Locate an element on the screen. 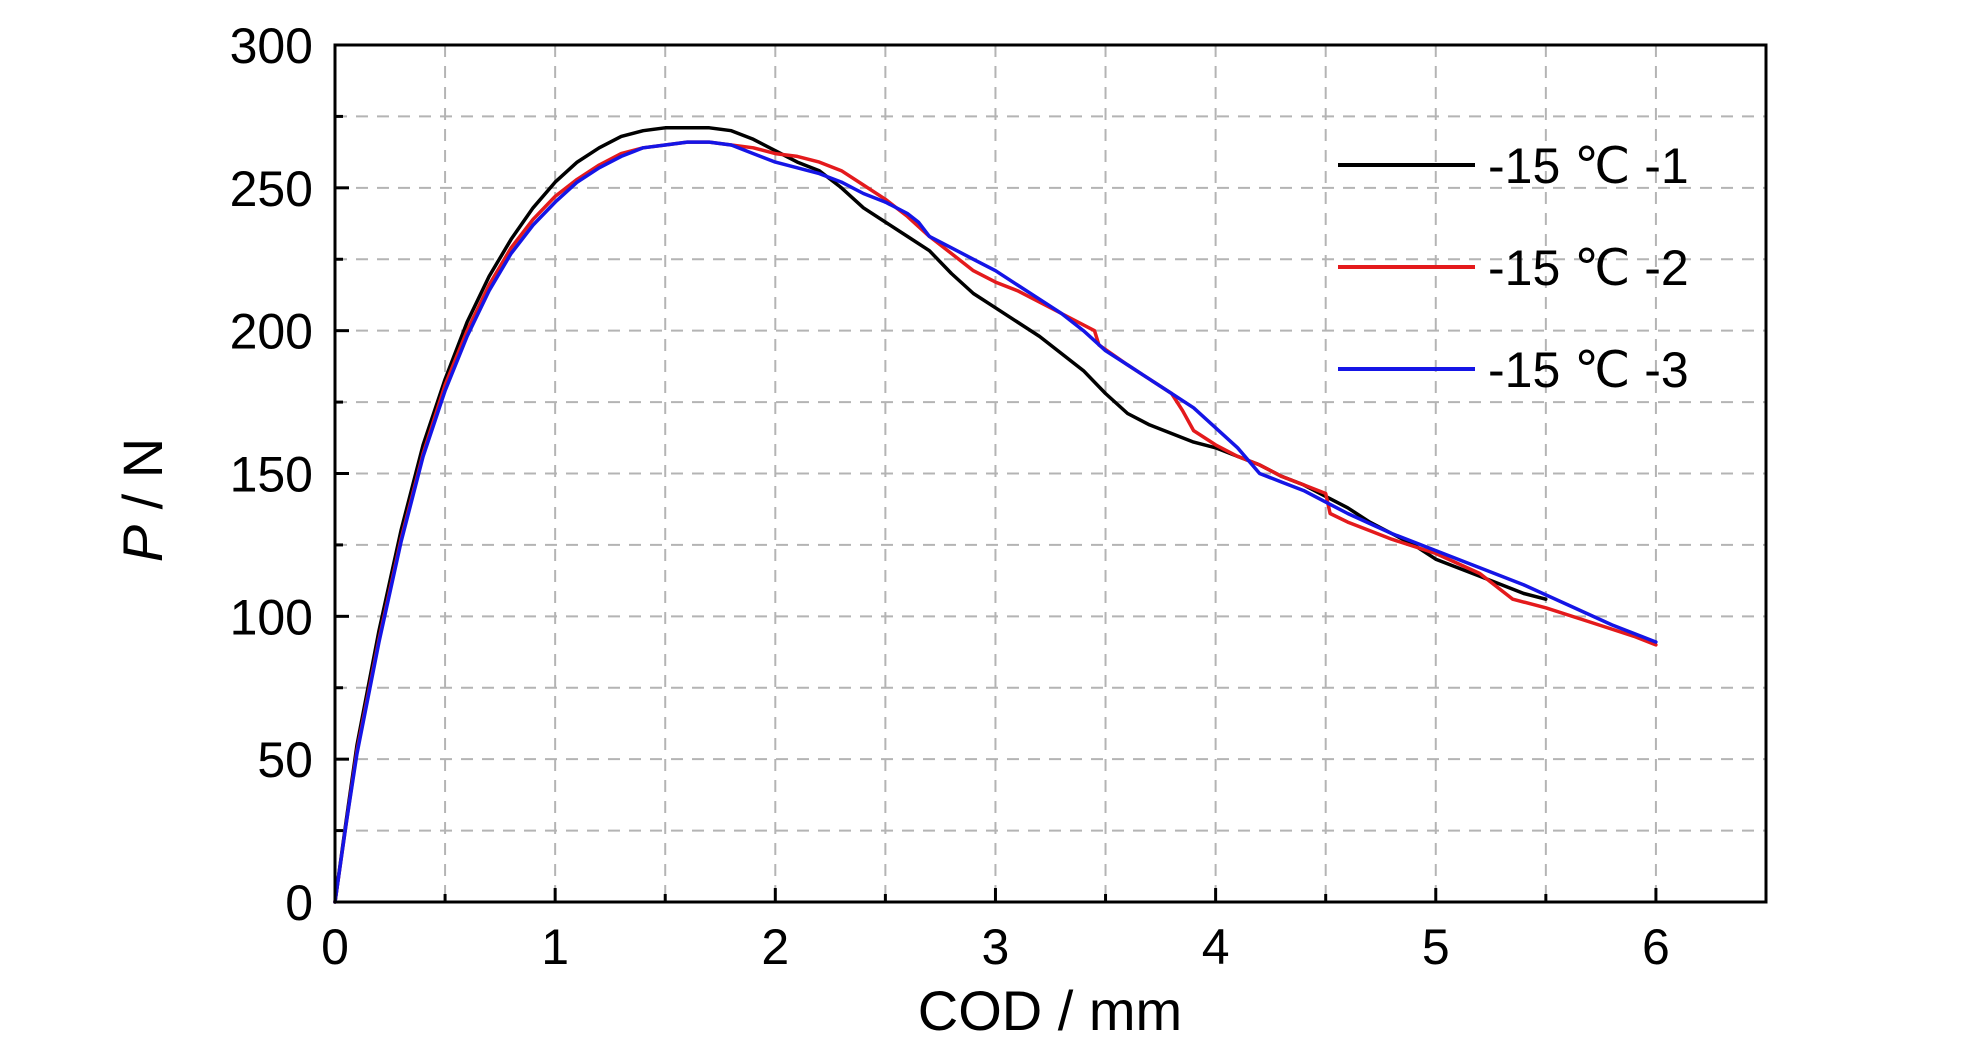 This screenshot has height=1062, width=1984. x-tick-label: 5 is located at coordinates (1436, 947).